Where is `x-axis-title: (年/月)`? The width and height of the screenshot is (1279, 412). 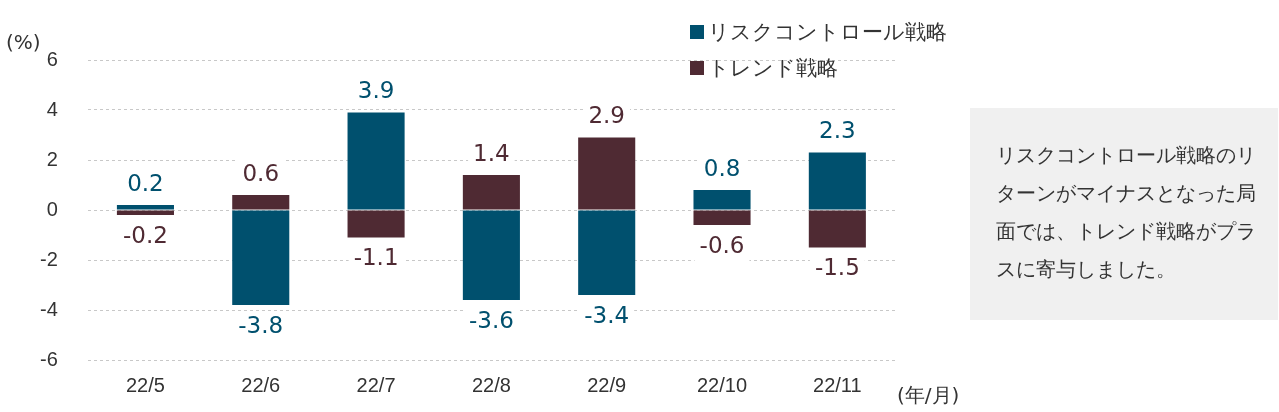 x-axis-title: (年/月) is located at coordinates (928, 395).